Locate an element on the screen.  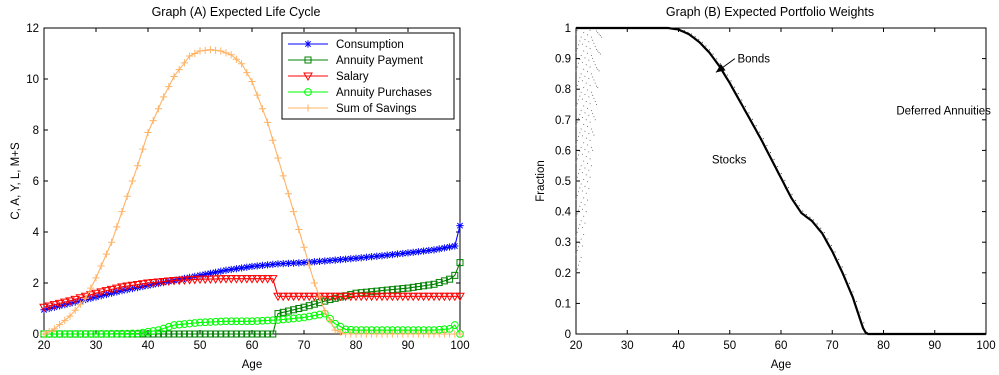
chart-b-xtick-label: 40 is located at coordinates (678, 346).